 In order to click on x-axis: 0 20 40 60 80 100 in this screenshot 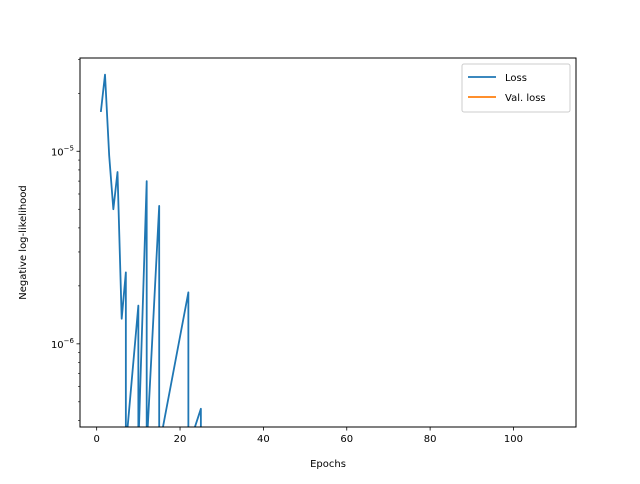, I will do `click(308, 436)`.